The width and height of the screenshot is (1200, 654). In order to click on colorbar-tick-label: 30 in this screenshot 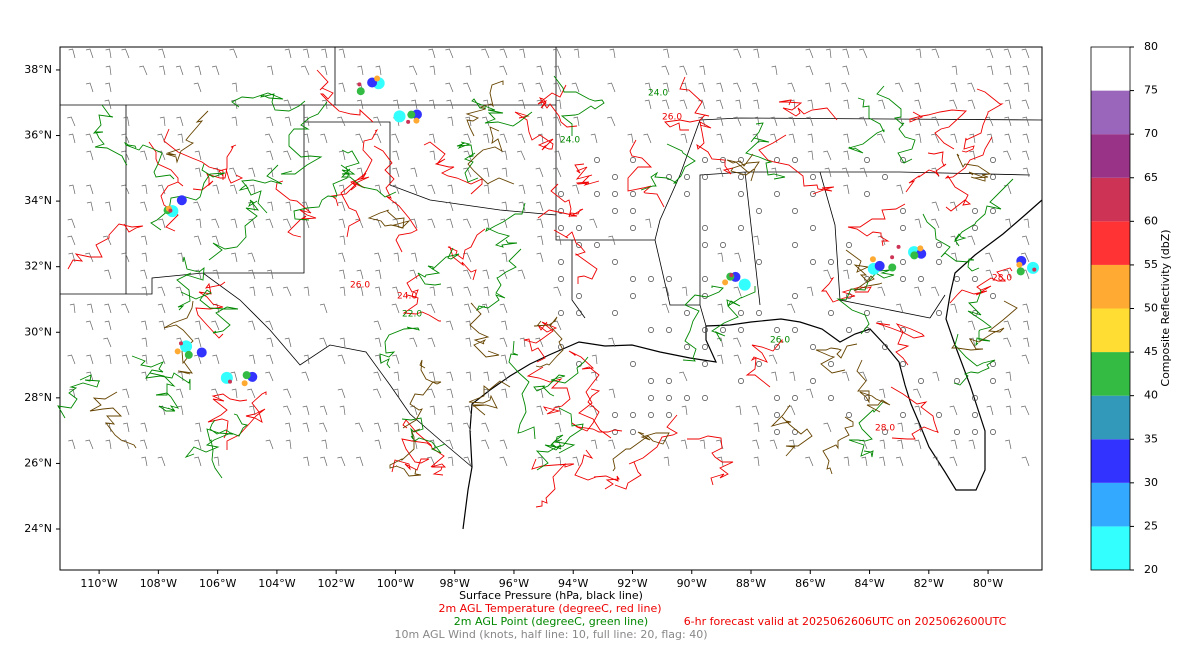, I will do `click(1151, 482)`.